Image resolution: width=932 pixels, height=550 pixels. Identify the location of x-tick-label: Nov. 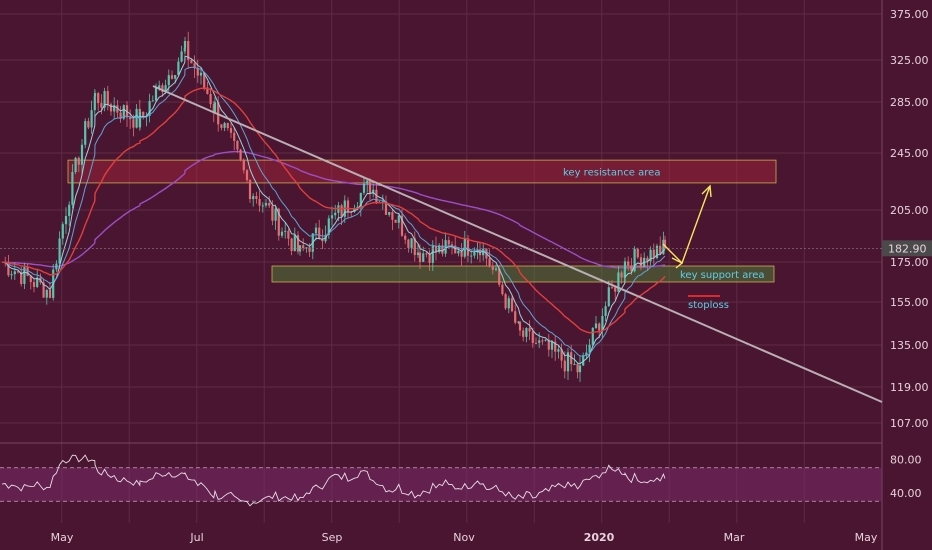
(464, 537).